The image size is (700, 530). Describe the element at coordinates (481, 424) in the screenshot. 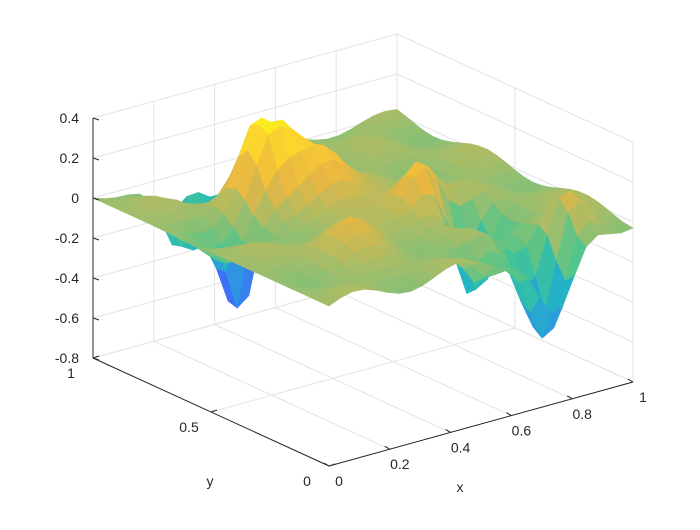

I see `x-axis-line` at that location.